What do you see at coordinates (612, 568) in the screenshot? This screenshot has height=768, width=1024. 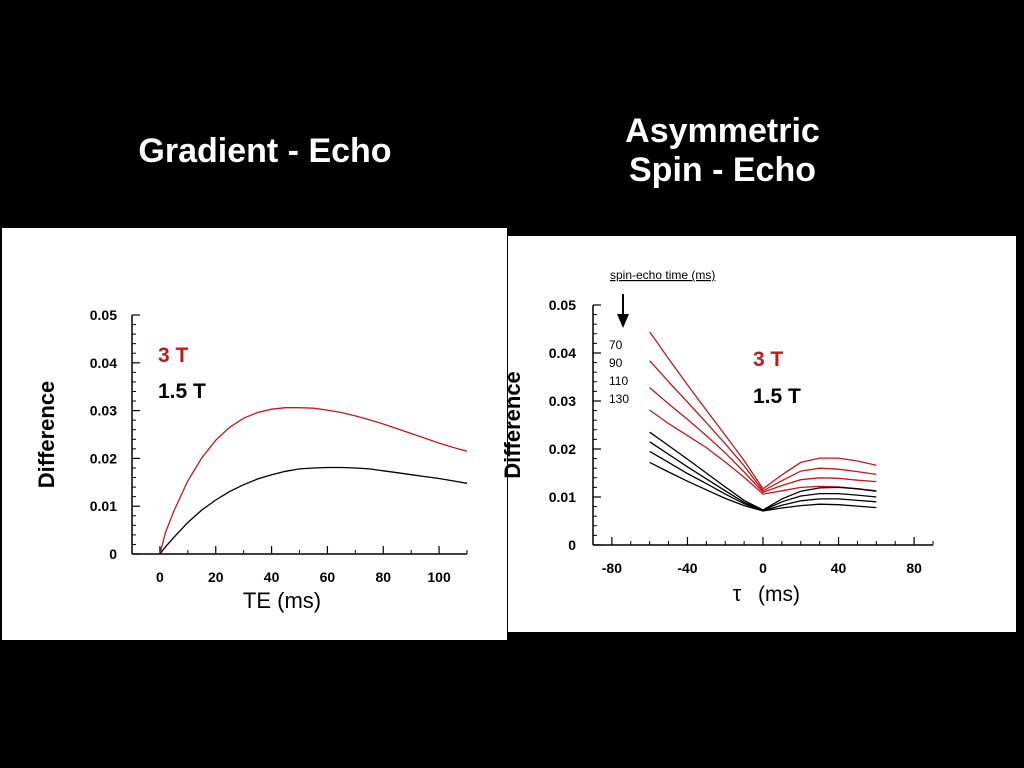 I see `x-tick-label: -80` at bounding box center [612, 568].